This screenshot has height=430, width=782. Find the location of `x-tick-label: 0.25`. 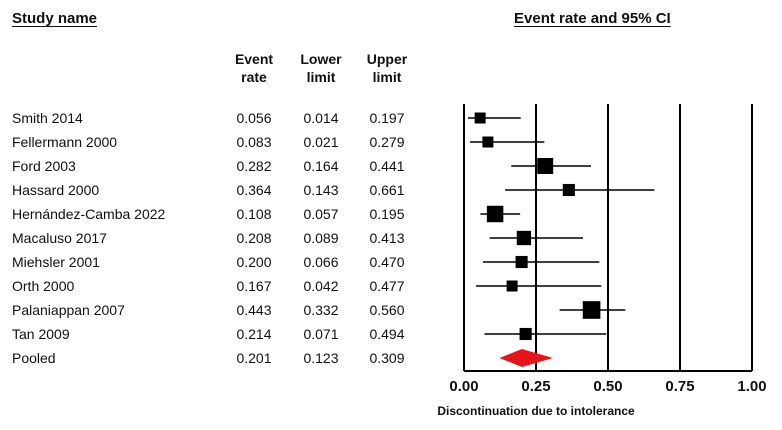

x-tick-label: 0.25 is located at coordinates (535, 386).